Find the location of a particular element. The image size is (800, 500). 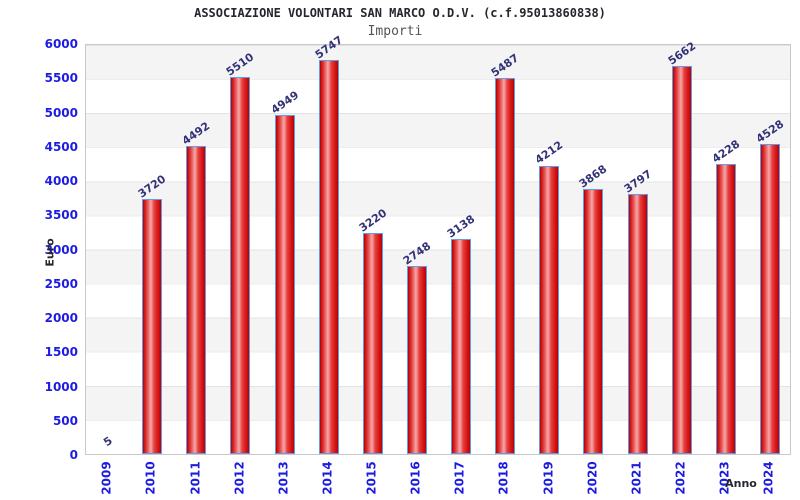

x-tick-label: 2019 is located at coordinates (548, 478).